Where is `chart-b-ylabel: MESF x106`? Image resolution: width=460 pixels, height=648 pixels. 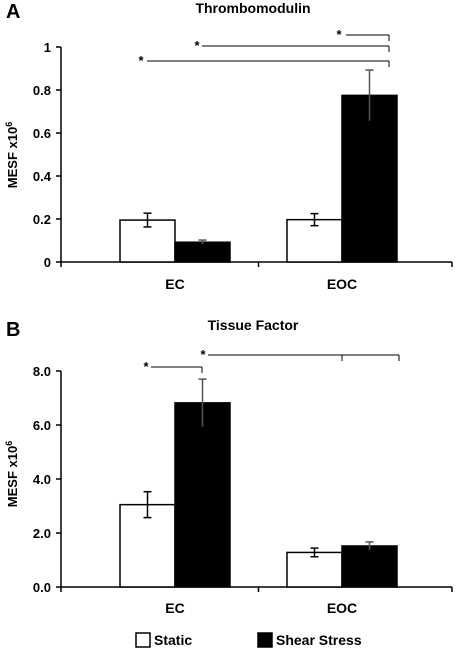 chart-b-ylabel: MESF x106 is located at coordinates (12, 474).